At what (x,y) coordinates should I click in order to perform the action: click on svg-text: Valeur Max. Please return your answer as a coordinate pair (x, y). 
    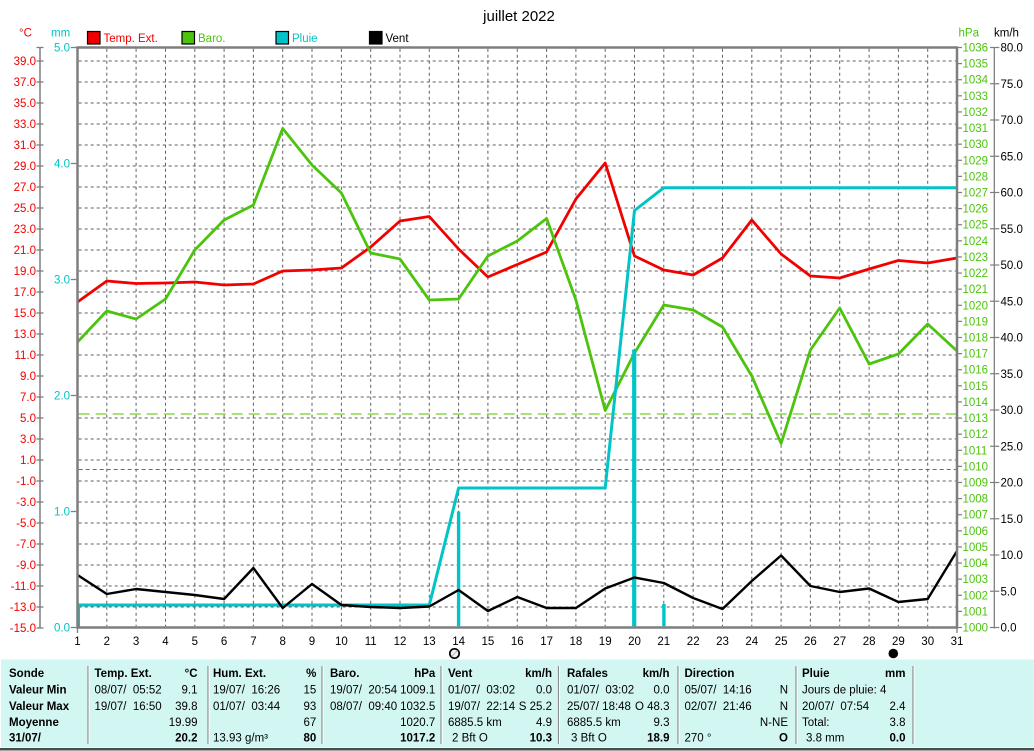
    Looking at the image, I should click on (39, 707).